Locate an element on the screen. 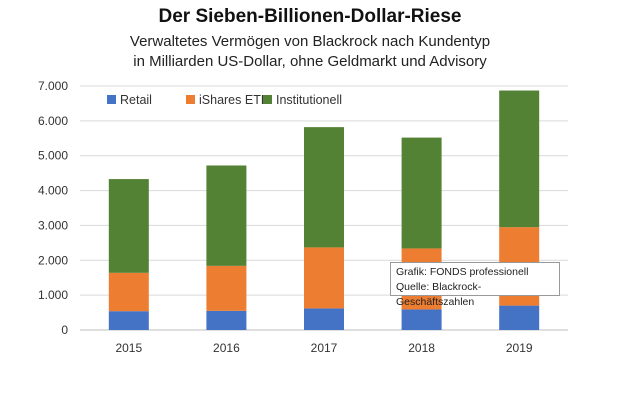 The height and width of the screenshot is (413, 620). chart-title: Der Sieben-Billionen-Dollar-Riese is located at coordinates (310, 16).